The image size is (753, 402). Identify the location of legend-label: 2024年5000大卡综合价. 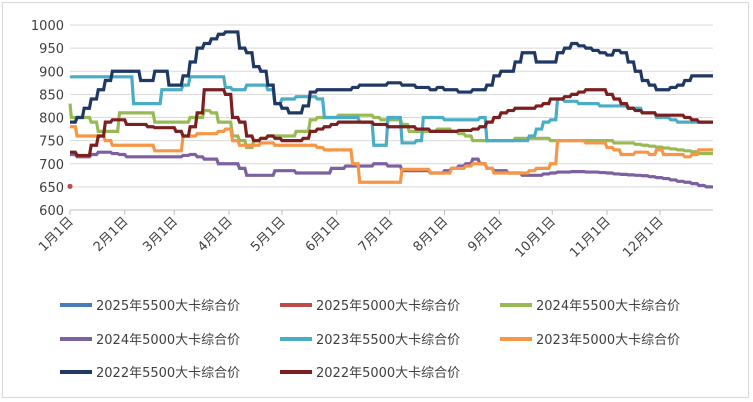
(168, 340).